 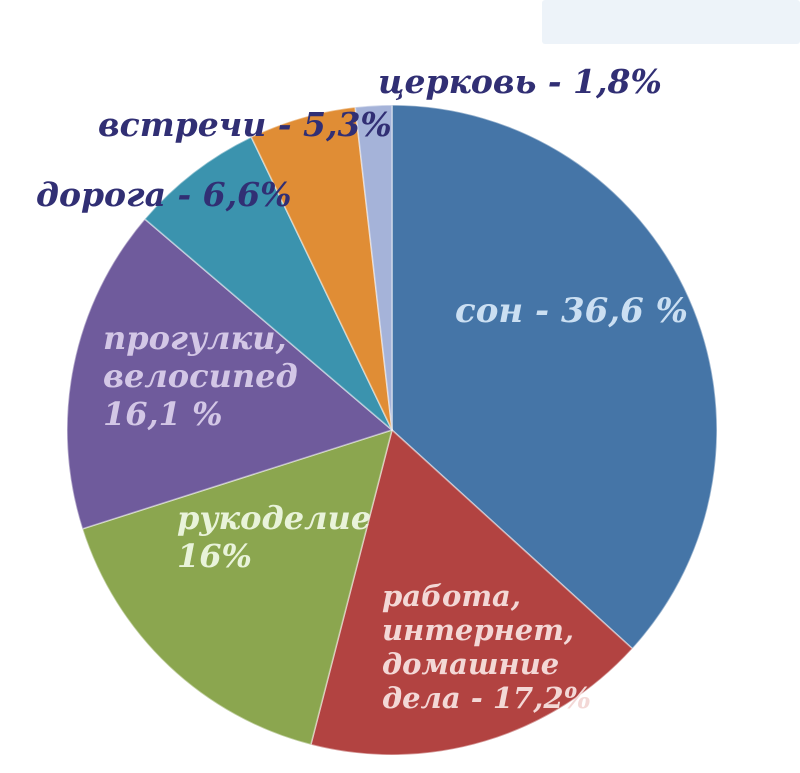 I want to click on label-sleep: сон - 36,6 %, so click(x=571, y=311).